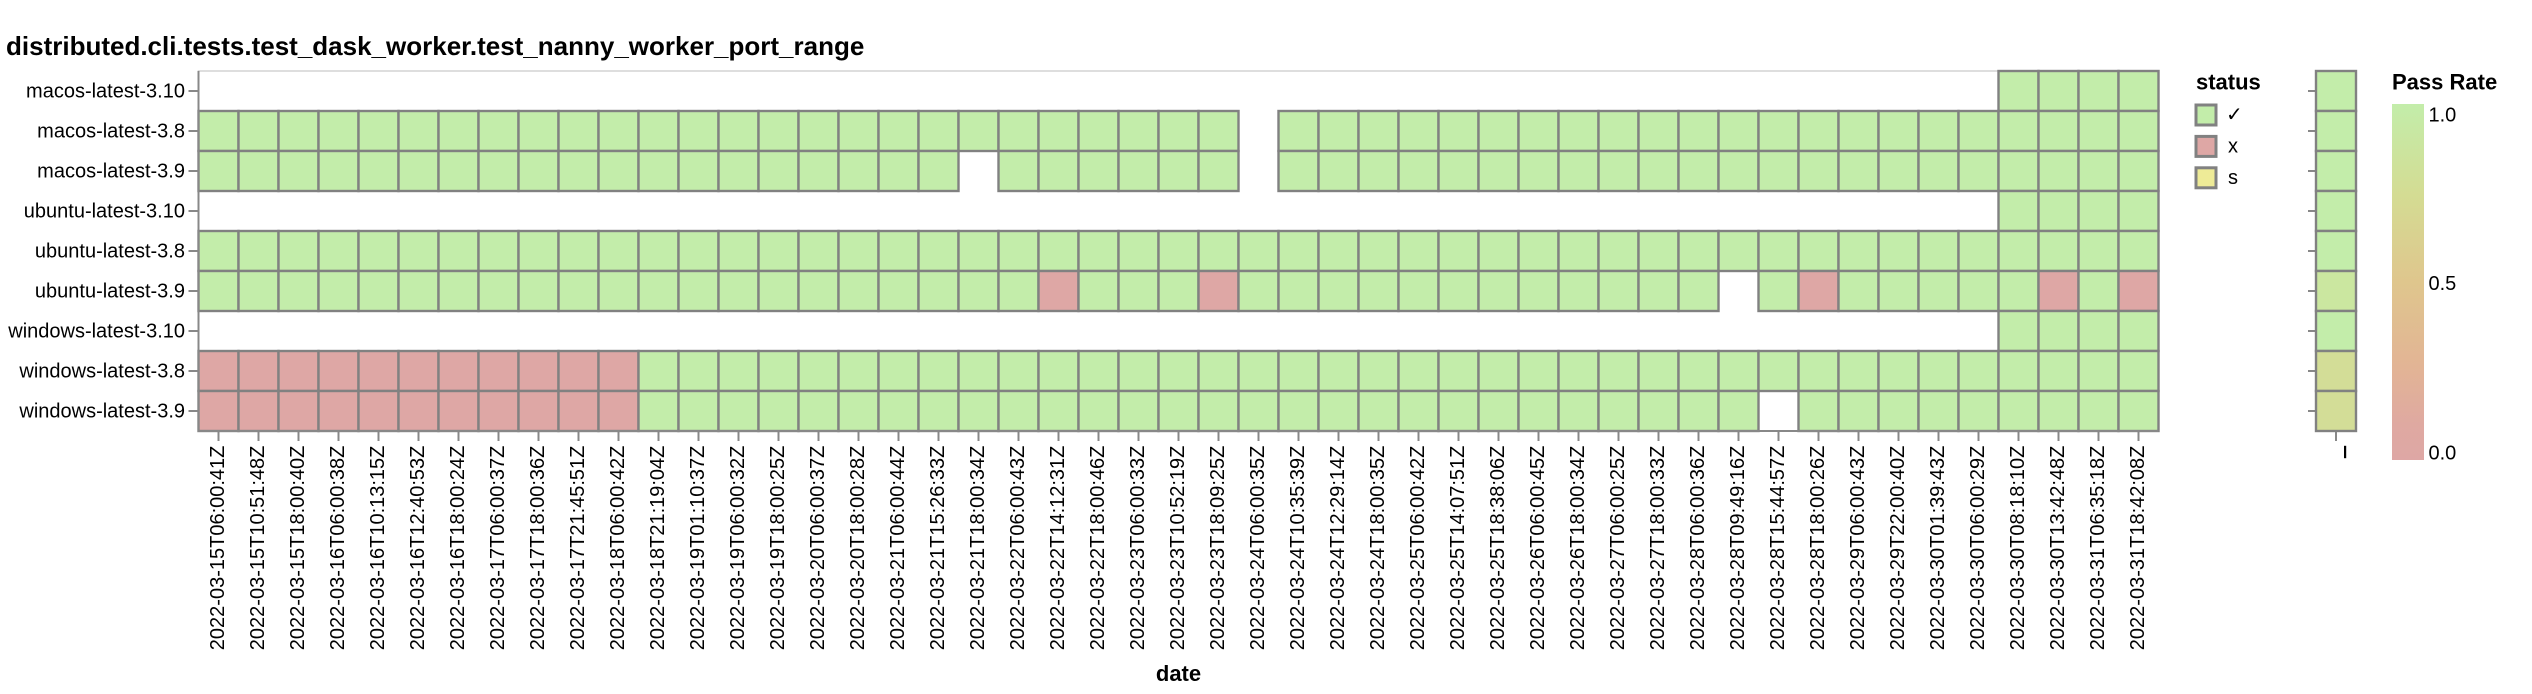 Image resolution: width=2532 pixels, height=694 pixels. I want to click on svg-text: 2022-03-15T10:51:48Z, so click(258, 548).